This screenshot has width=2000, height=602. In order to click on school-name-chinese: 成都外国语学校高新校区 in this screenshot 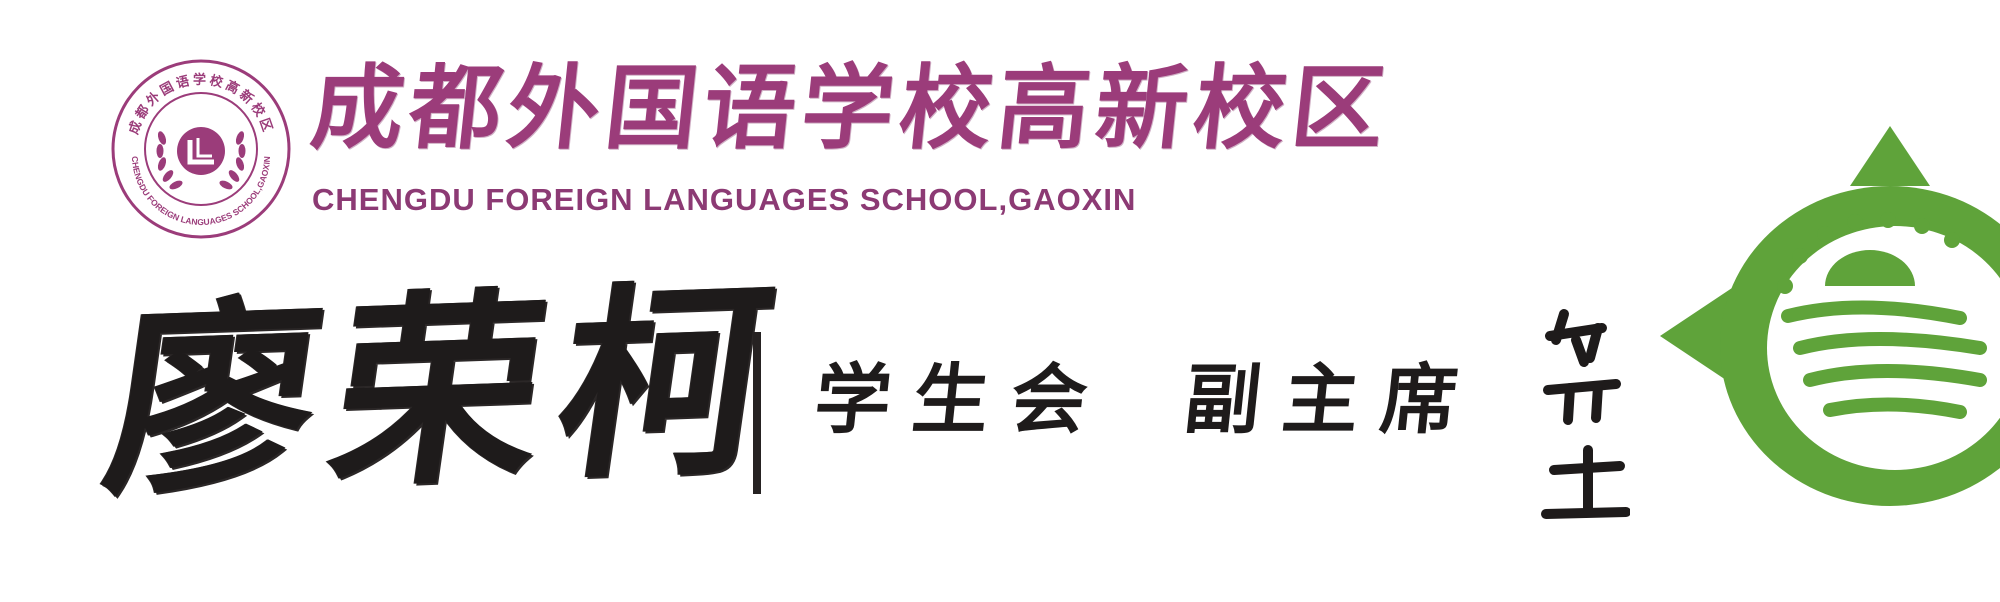, I will do `click(851, 108)`.